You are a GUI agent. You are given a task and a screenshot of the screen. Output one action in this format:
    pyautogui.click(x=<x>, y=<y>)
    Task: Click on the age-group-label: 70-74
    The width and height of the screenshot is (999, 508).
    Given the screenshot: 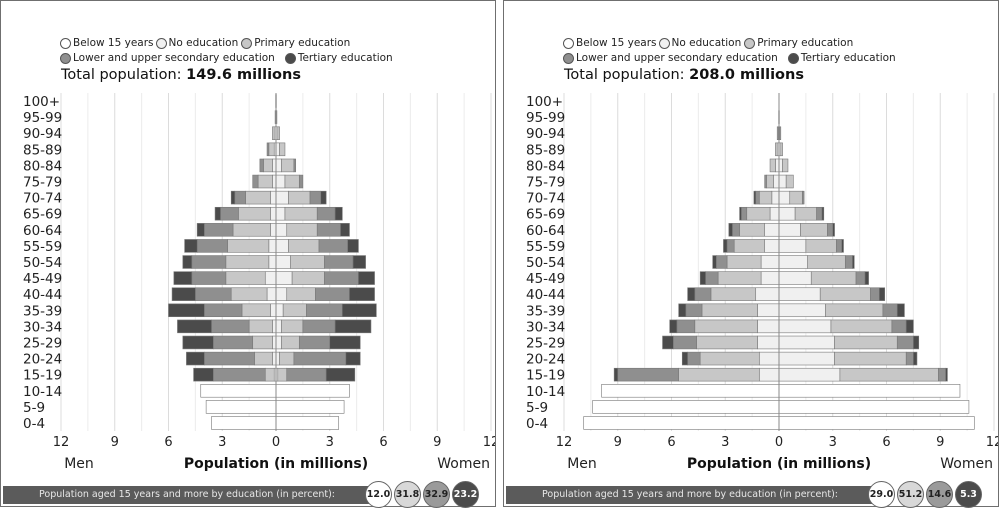 What is the action you would take?
    pyautogui.click(x=42, y=199)
    